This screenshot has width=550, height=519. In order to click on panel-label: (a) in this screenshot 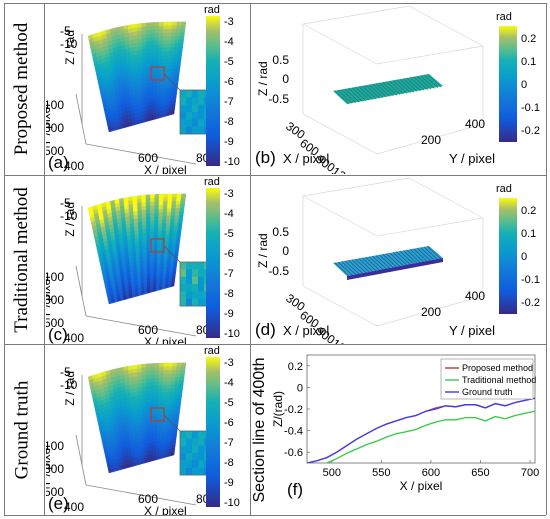, I will do `click(58, 162)`.